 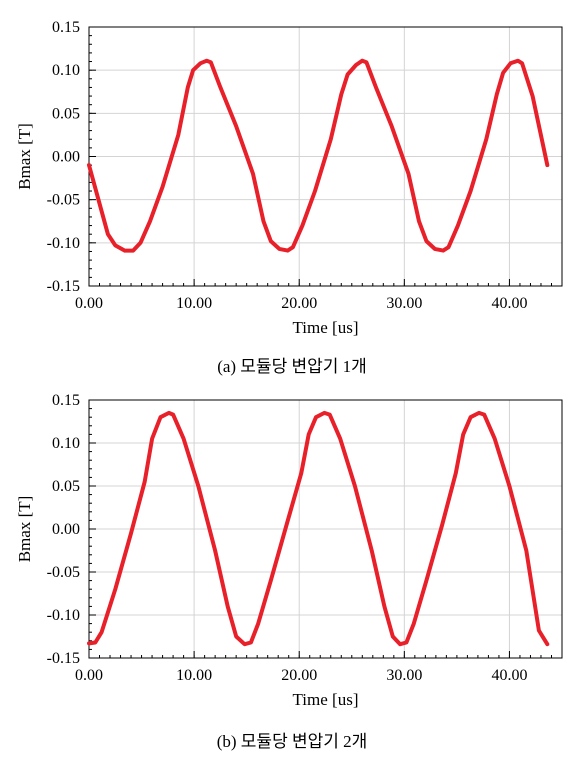 I want to click on chart-a-y-tick-label: -0.10, so click(x=63, y=243).